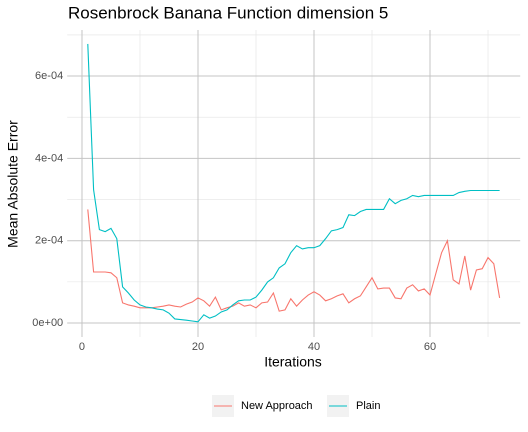 The image size is (528, 432). What do you see at coordinates (368, 406) in the screenshot?
I see `legend-label: Plain` at bounding box center [368, 406].